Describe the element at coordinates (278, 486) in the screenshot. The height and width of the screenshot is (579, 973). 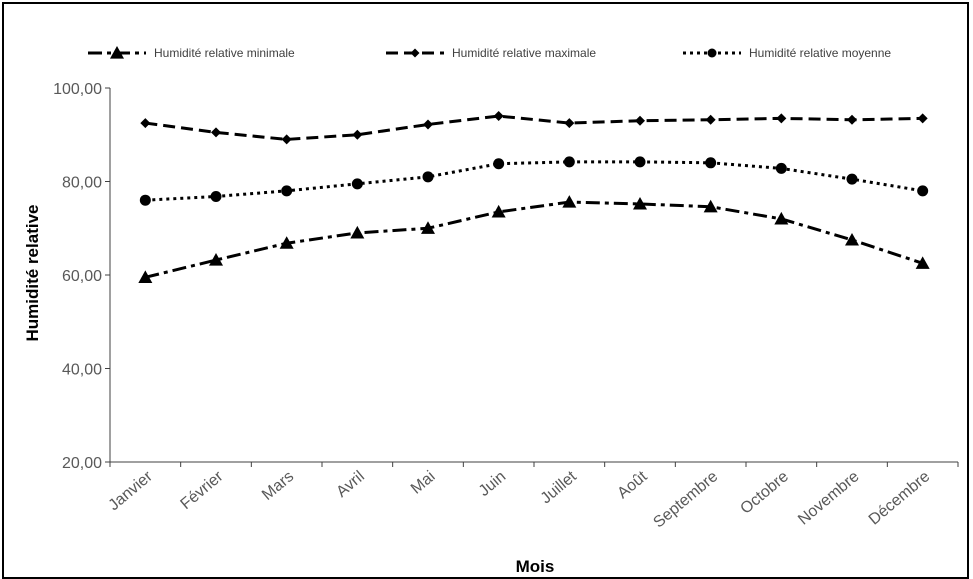
I see `x-tick-label: Mars` at that location.